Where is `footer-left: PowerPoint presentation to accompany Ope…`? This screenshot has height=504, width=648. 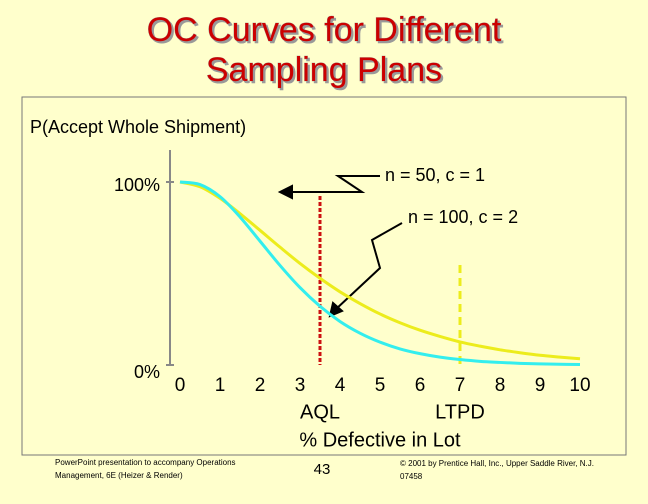 footer-left: PowerPoint presentation to accompany Ope… is located at coordinates (145, 462).